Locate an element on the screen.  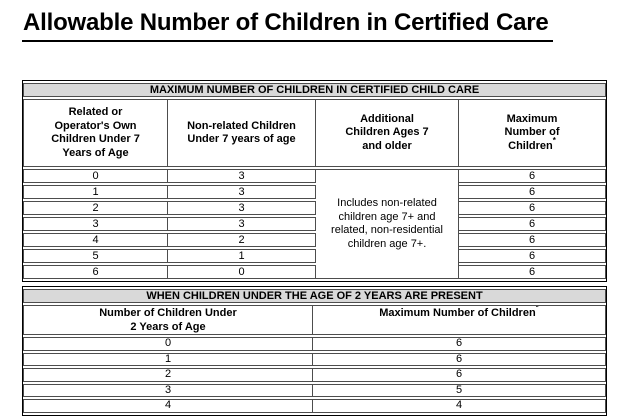
header-line: Maximum is located at coordinates (532, 118).